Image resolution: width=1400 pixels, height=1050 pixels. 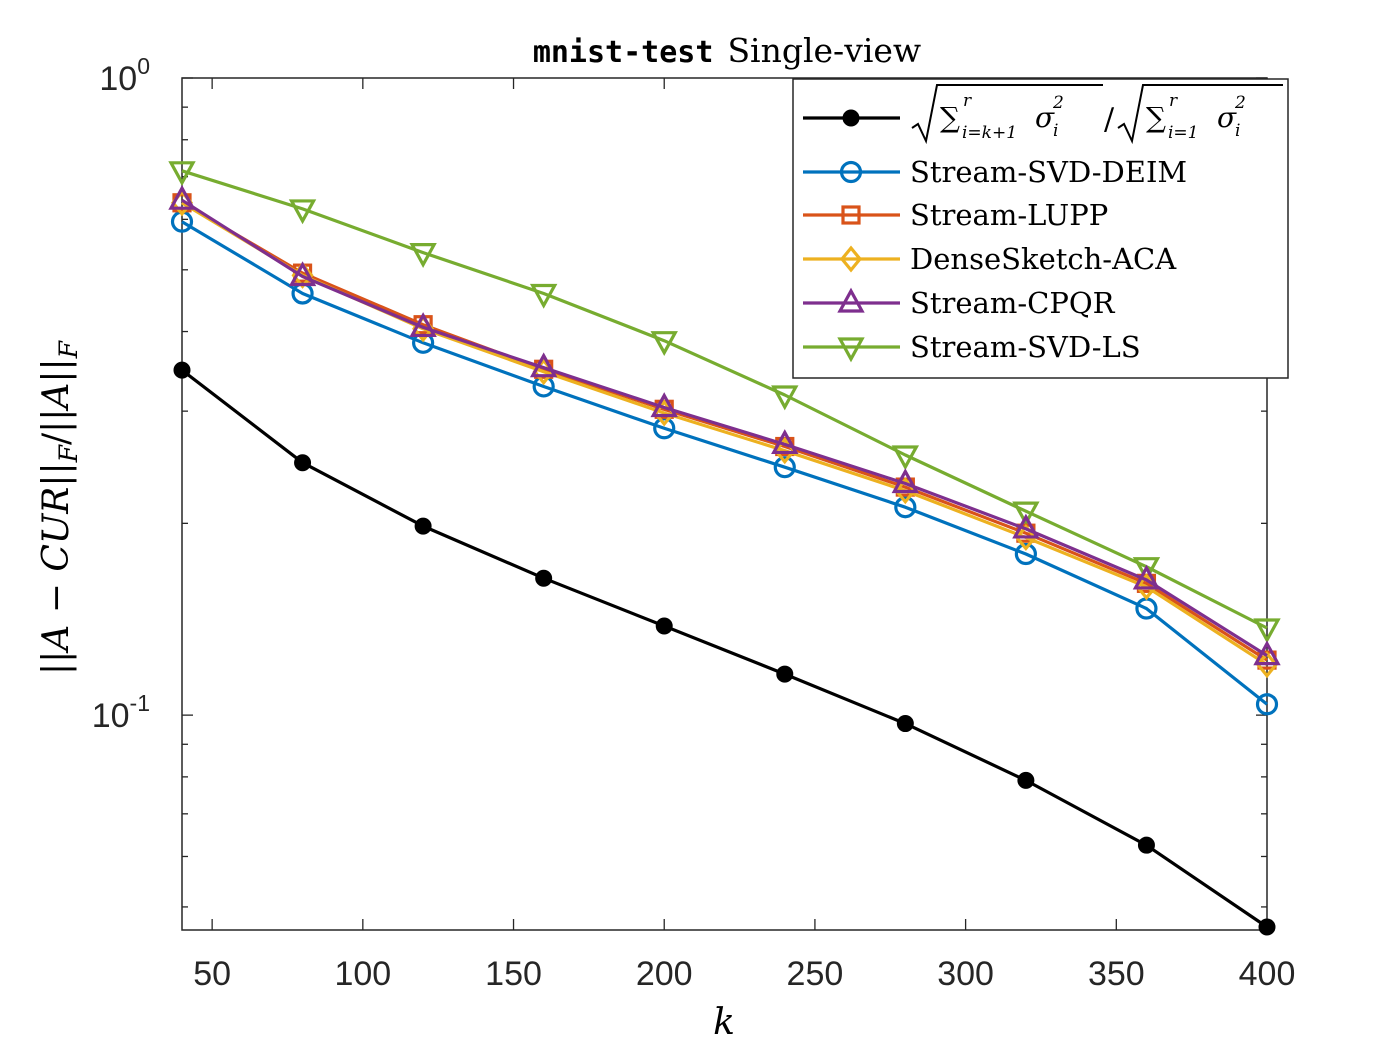 I want to click on x-tick-labels: 50 100 150 200 250 300 350 400, so click(x=744, y=974).